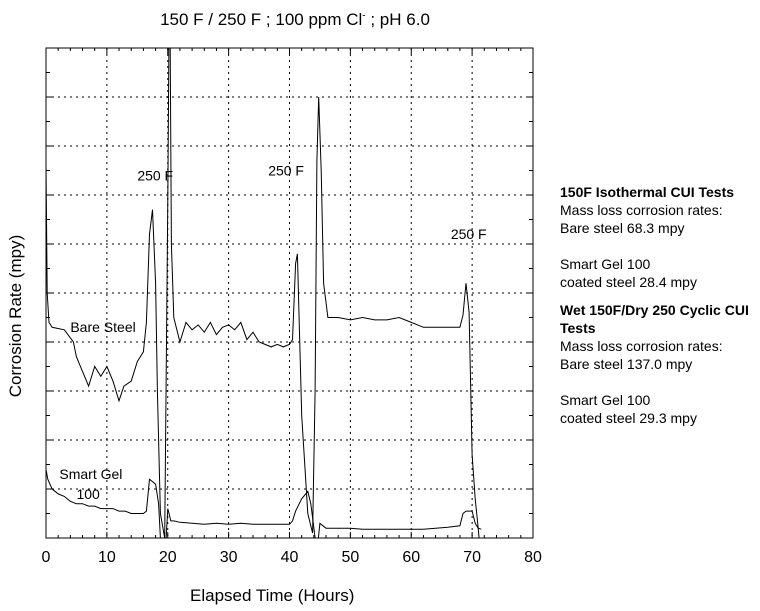  Describe the element at coordinates (229, 557) in the screenshot. I see `x-tick-label: 30` at that location.